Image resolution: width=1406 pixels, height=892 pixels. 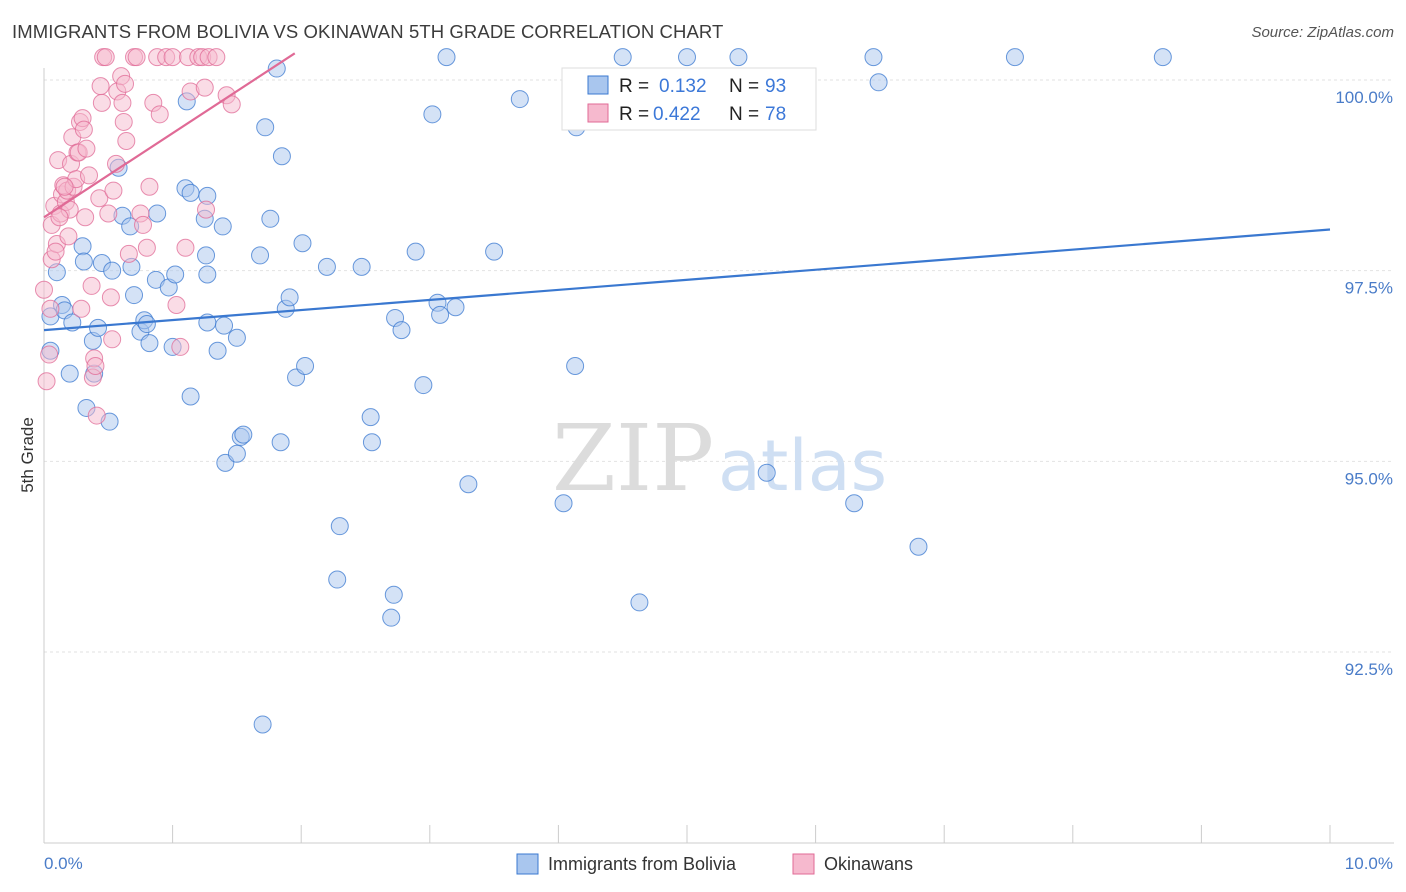 I want to click on watermark-zip: ZIP, so click(x=633, y=458).